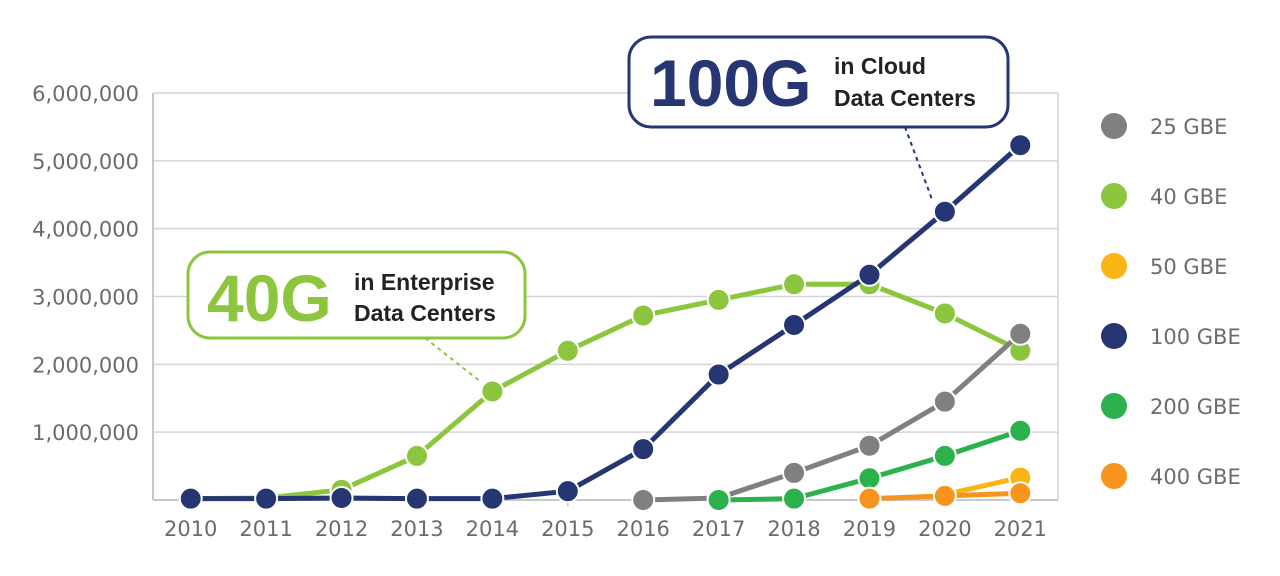 This screenshot has width=1280, height=576. Describe the element at coordinates (1188, 267) in the screenshot. I see `legend-label: 50 GBE` at that location.